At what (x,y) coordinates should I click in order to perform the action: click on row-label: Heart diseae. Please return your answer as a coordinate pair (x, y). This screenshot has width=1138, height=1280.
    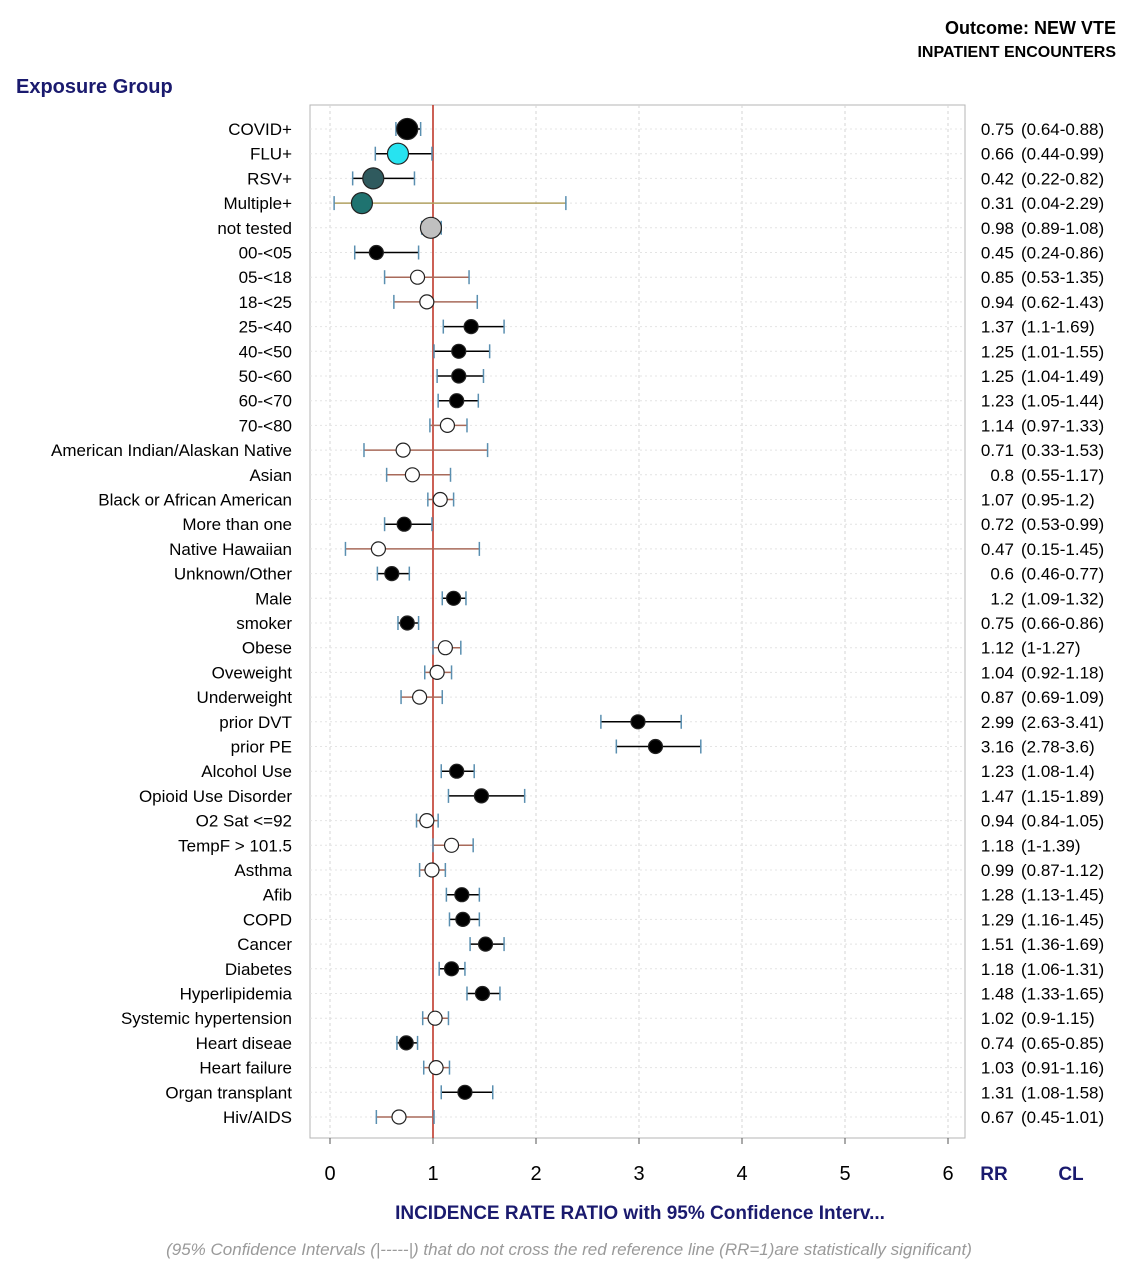
    Looking at the image, I should click on (244, 1043).